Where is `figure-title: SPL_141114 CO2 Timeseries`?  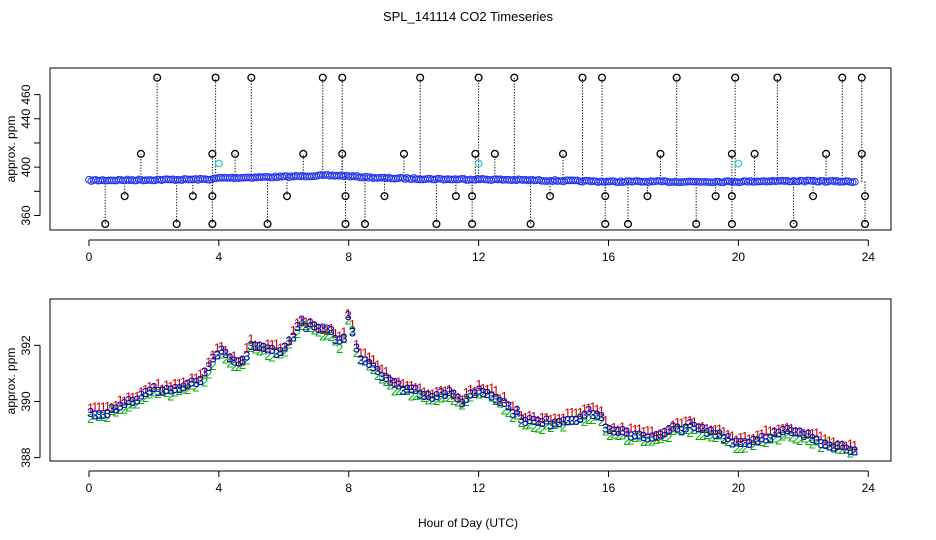
figure-title: SPL_141114 CO2 Timeseries is located at coordinates (468, 16).